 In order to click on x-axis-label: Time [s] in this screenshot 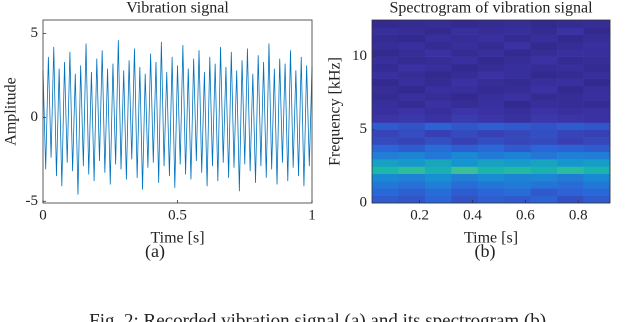, I will do `click(491, 238)`.